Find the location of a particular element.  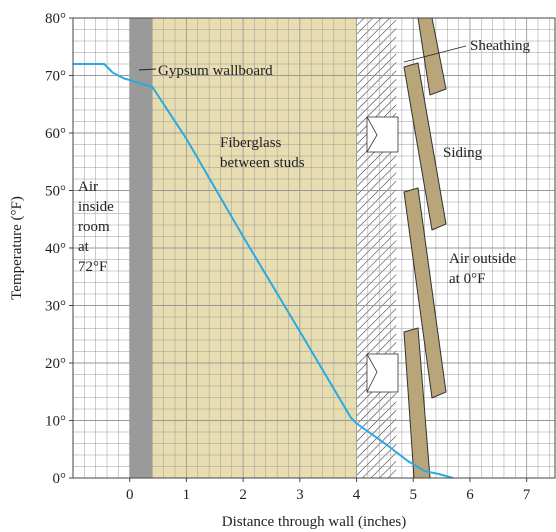

y-tick-label: 70° is located at coordinates (55, 77).